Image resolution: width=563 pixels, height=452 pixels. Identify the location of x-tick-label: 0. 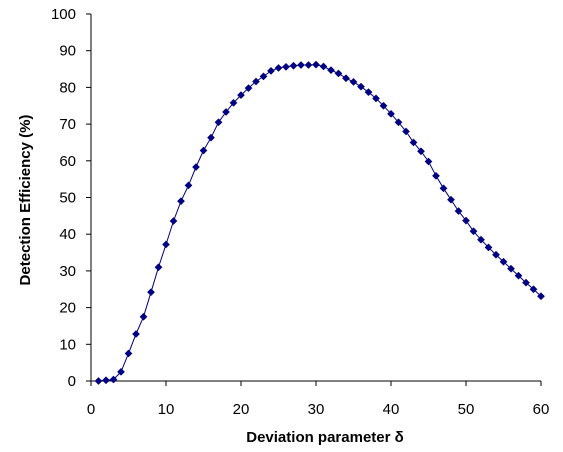
(91, 409).